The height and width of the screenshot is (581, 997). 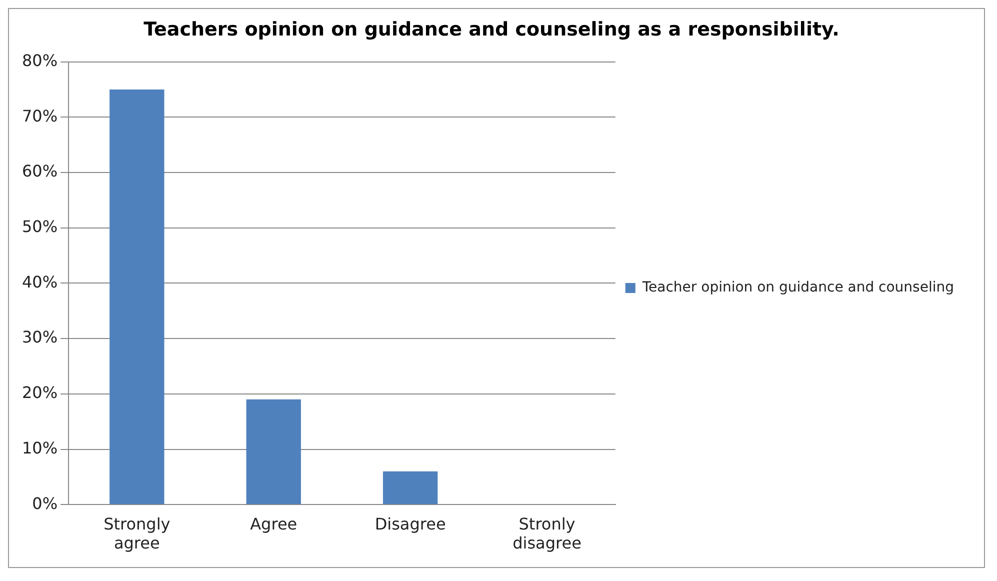 What do you see at coordinates (137, 533) in the screenshot?
I see `x-tick-label: Strongly agree` at bounding box center [137, 533].